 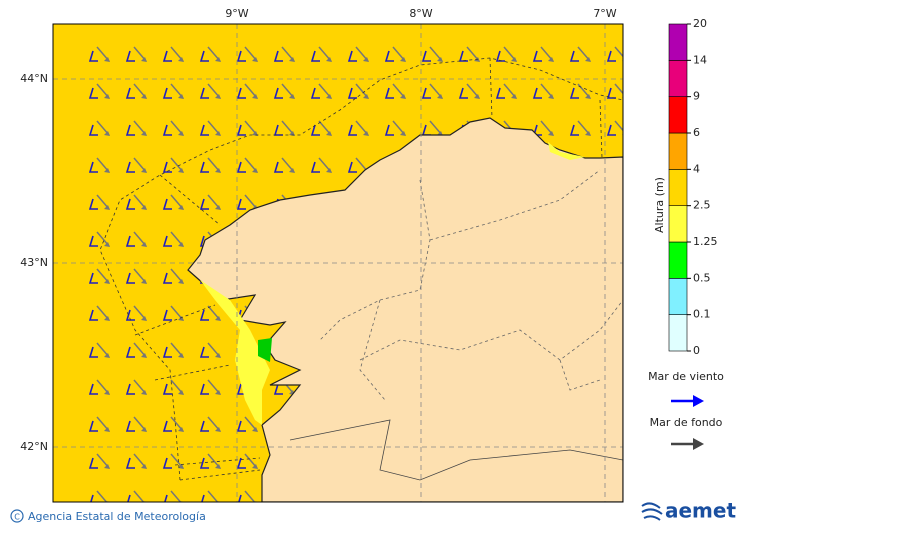 I want to click on colorbar-tick-label: 20, so click(x=700, y=23).